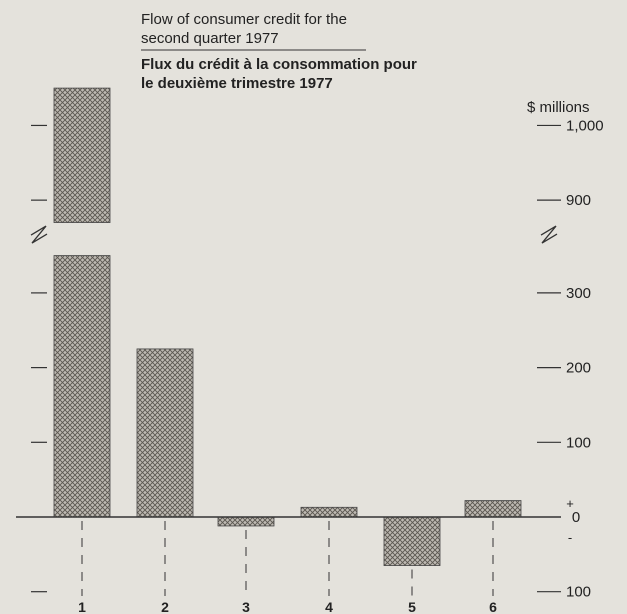  I want to click on y-tick-label-0: 0, so click(576, 517).